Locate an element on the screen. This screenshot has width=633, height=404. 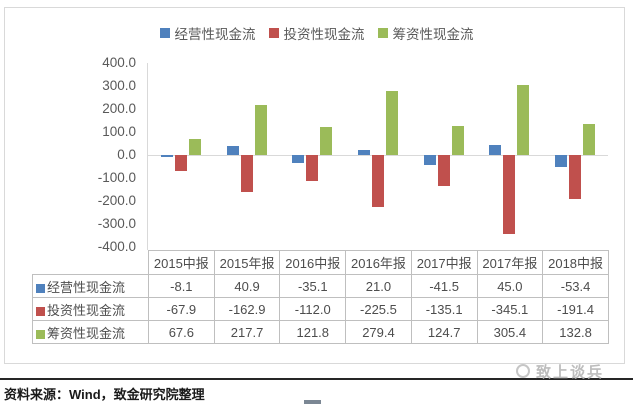
table-value-cell: 132.8 is located at coordinates (575, 332).